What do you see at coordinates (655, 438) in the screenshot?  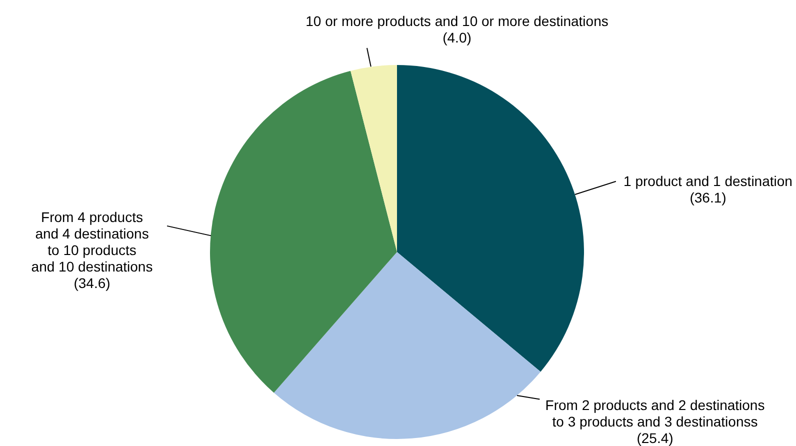 I see `data-label: (25.4)` at bounding box center [655, 438].